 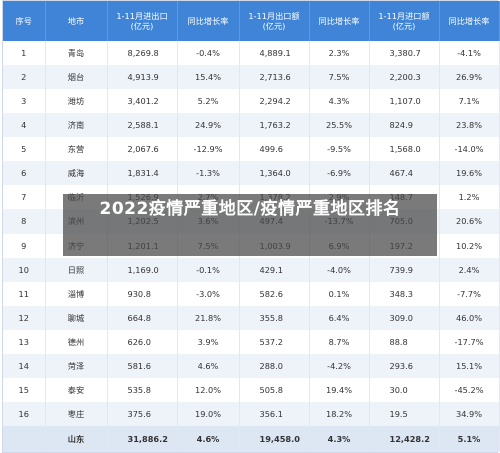 I want to click on table-cell: 2,713.6, so click(x=274, y=77).